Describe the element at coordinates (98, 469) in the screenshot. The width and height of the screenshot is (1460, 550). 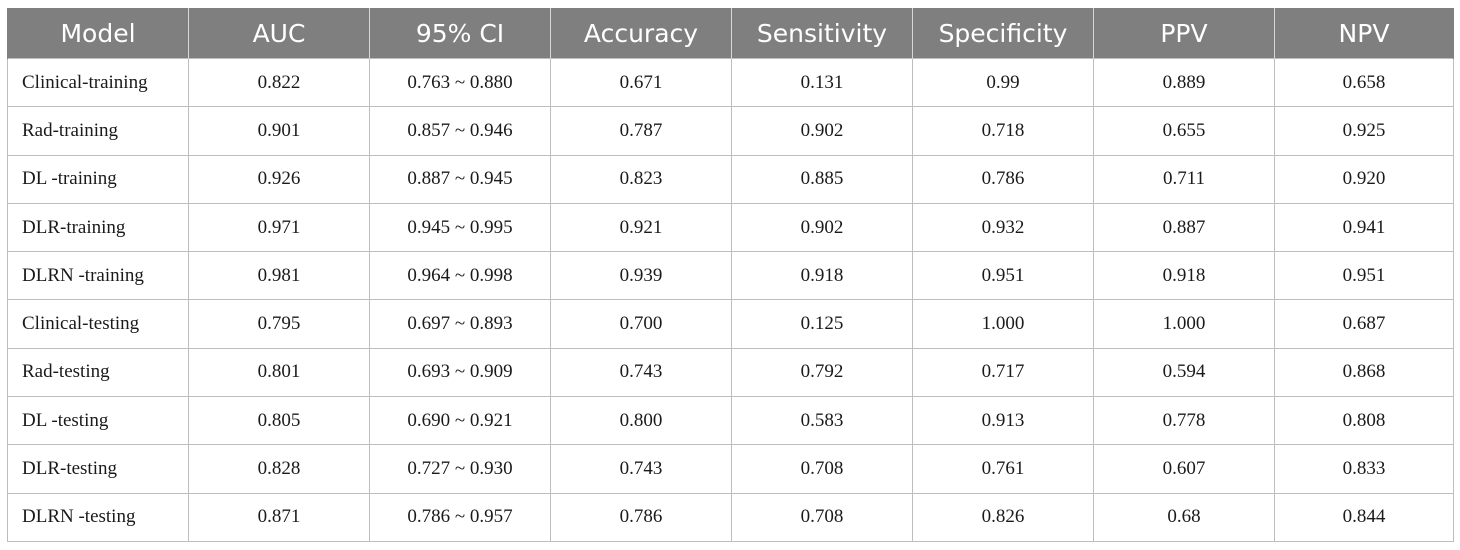
I see `model-name-cell: DLR-testing` at that location.